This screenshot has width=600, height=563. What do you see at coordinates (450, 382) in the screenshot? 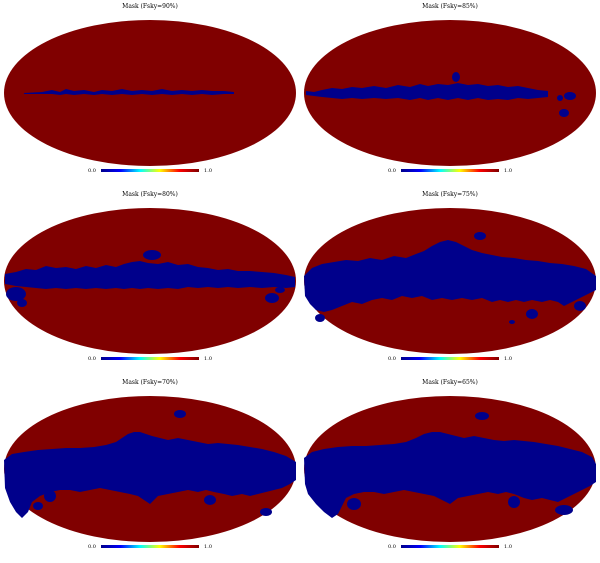
I see `panel-title: Mask (Fsky=65%)` at bounding box center [450, 382].